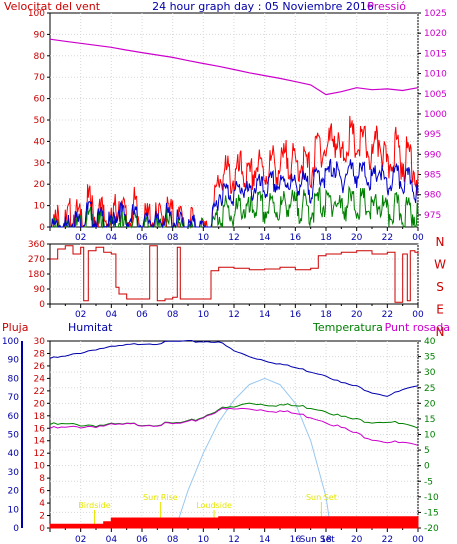 The width and height of the screenshot is (457, 544). What do you see at coordinates (347, 327) in the screenshot?
I see `temperature-axis-title: Temperatura` at bounding box center [347, 327].